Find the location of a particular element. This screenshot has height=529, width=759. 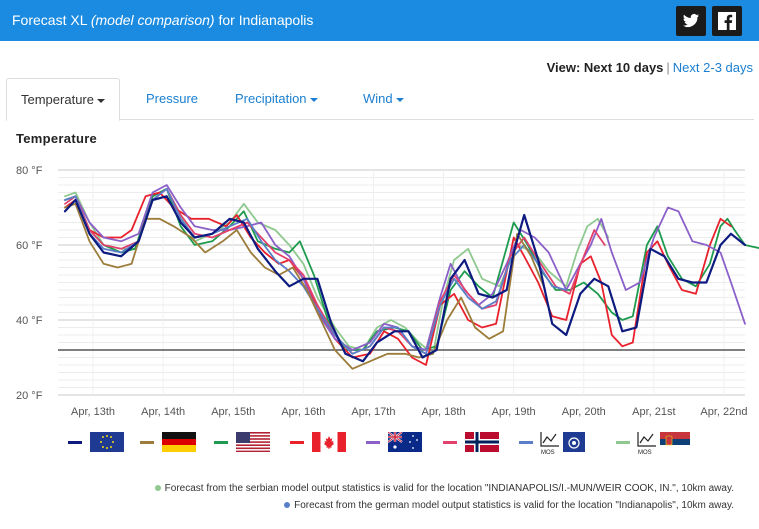

facebook-glyph is located at coordinates (727, 21).